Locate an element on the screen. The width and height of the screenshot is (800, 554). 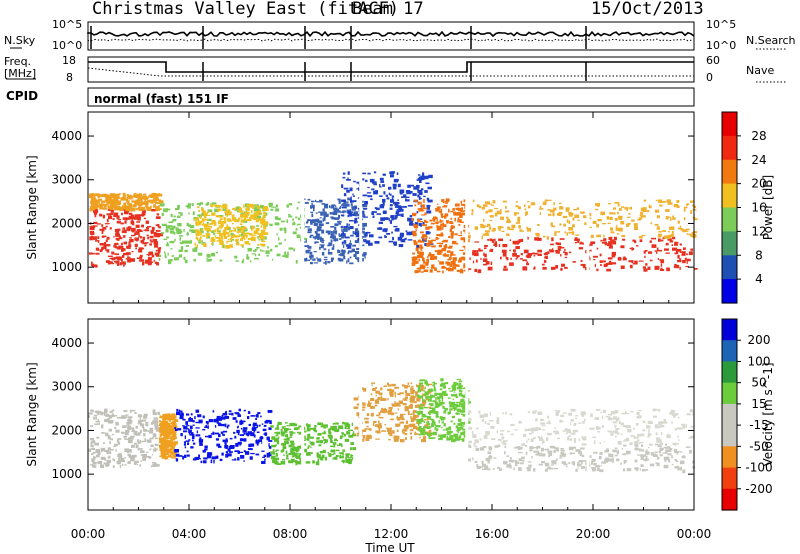
noise-tick-left-high: 10^5 is located at coordinates (67, 24).